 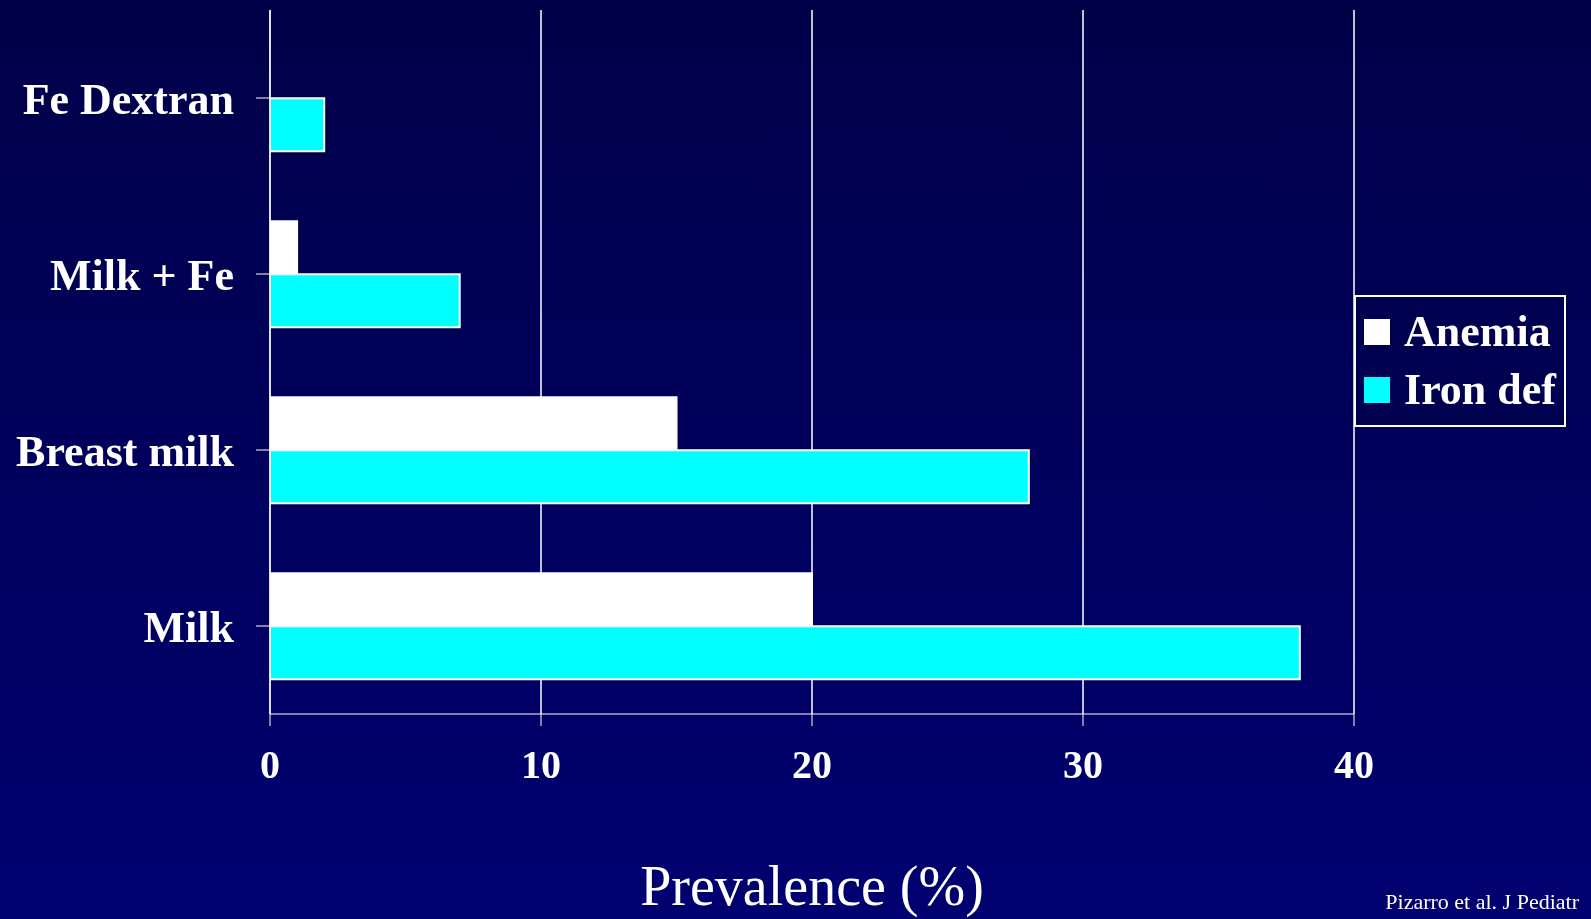 I want to click on y-tick-label: Milk, so click(x=189, y=627).